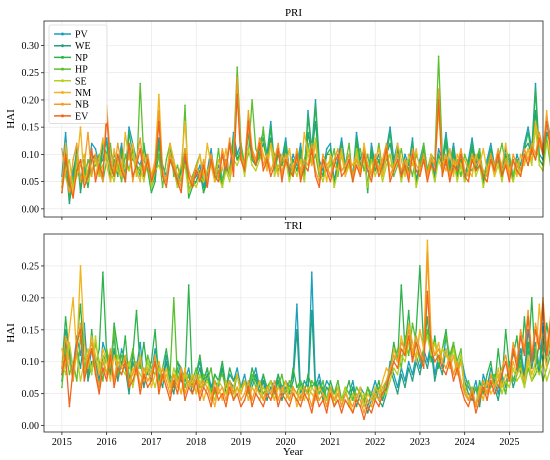  What do you see at coordinates (78, 74) in the screenshot?
I see `legend-box` at bounding box center [78, 74].